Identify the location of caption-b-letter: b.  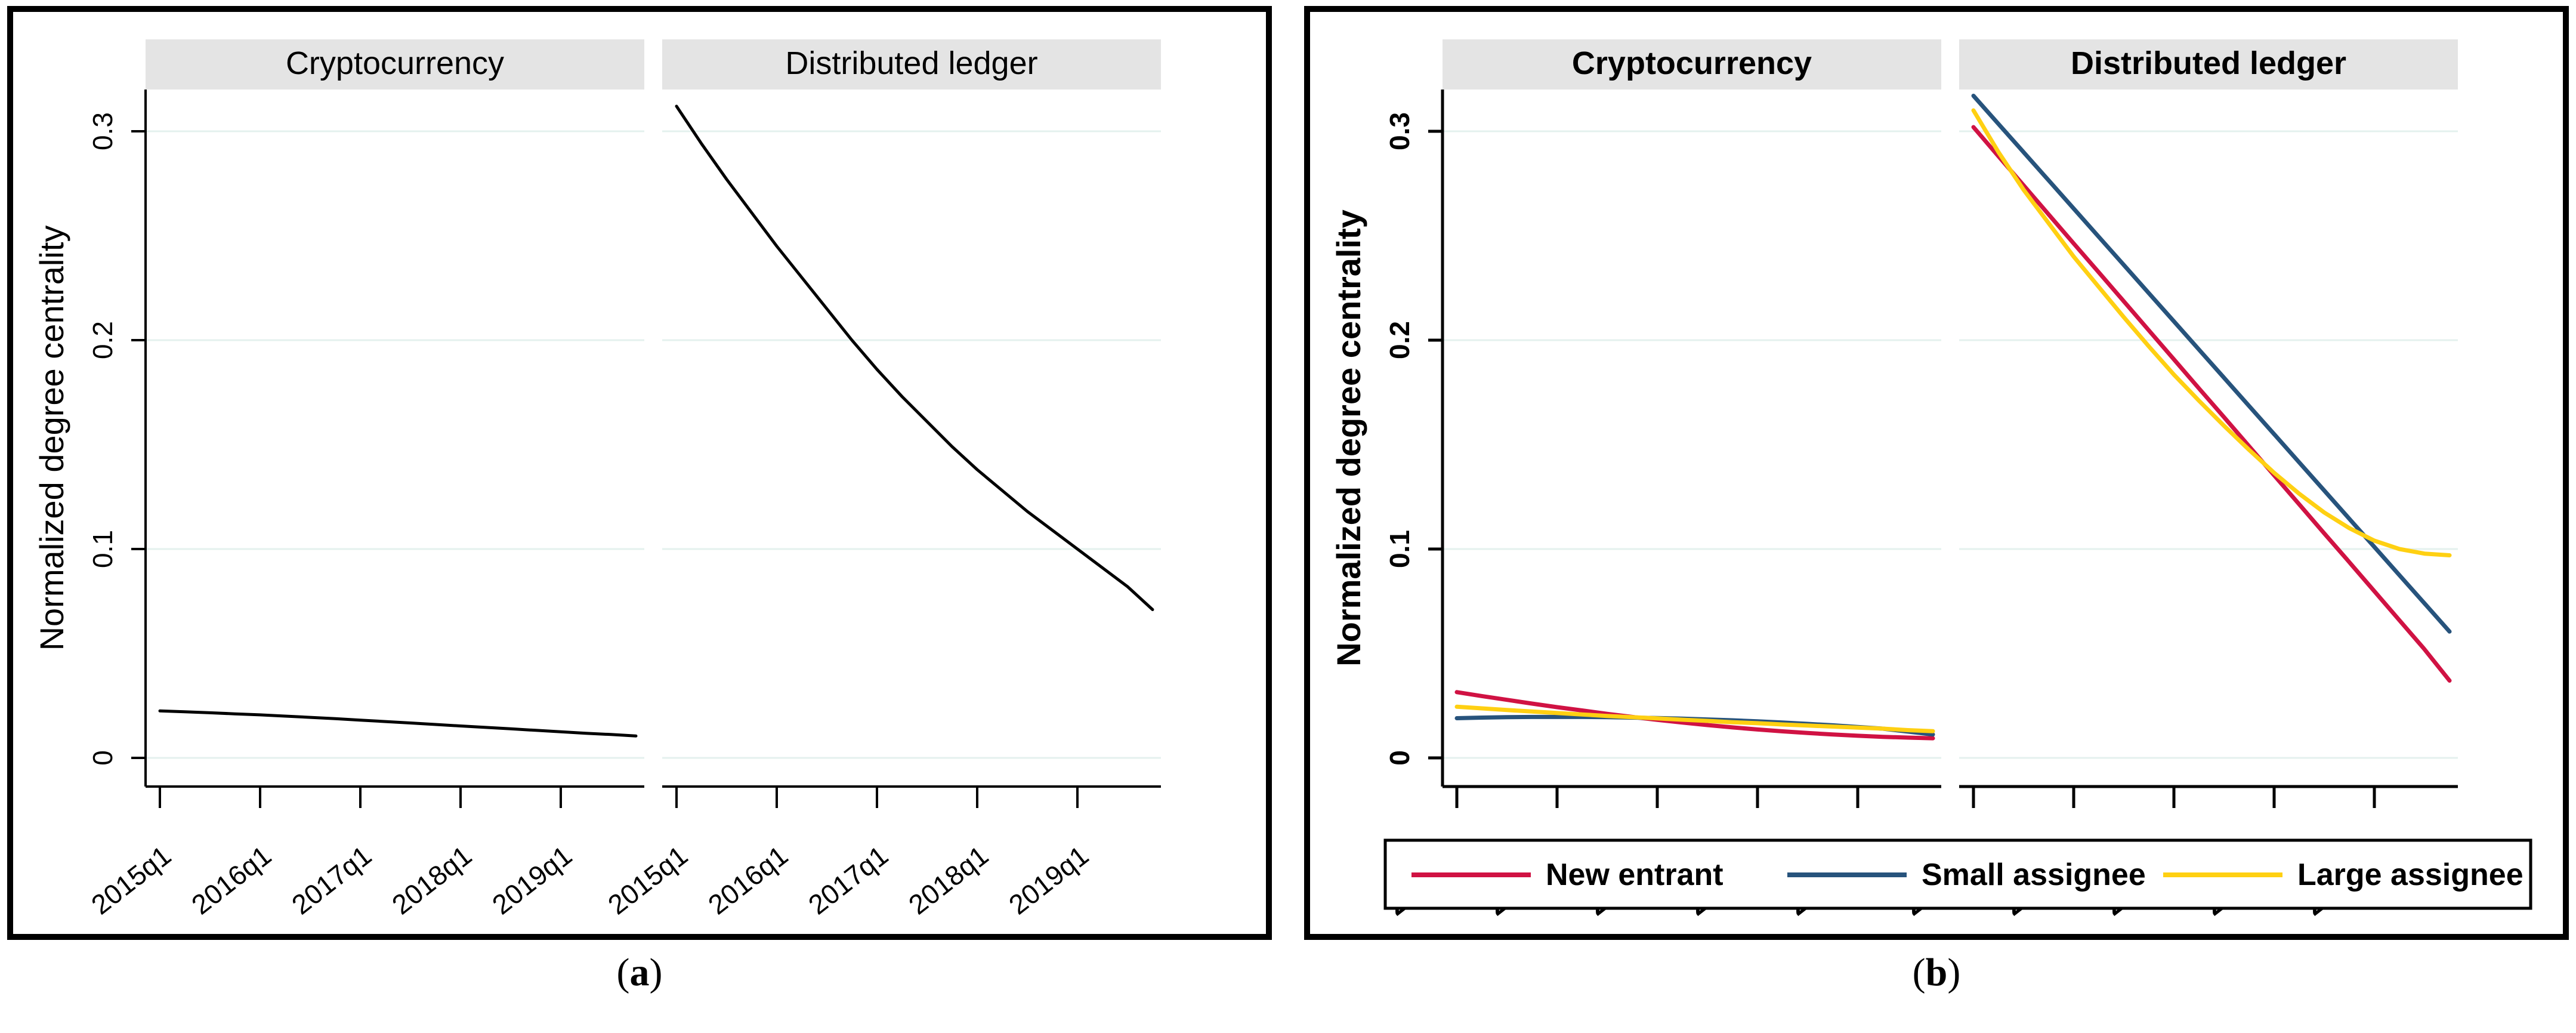
(1936, 972).